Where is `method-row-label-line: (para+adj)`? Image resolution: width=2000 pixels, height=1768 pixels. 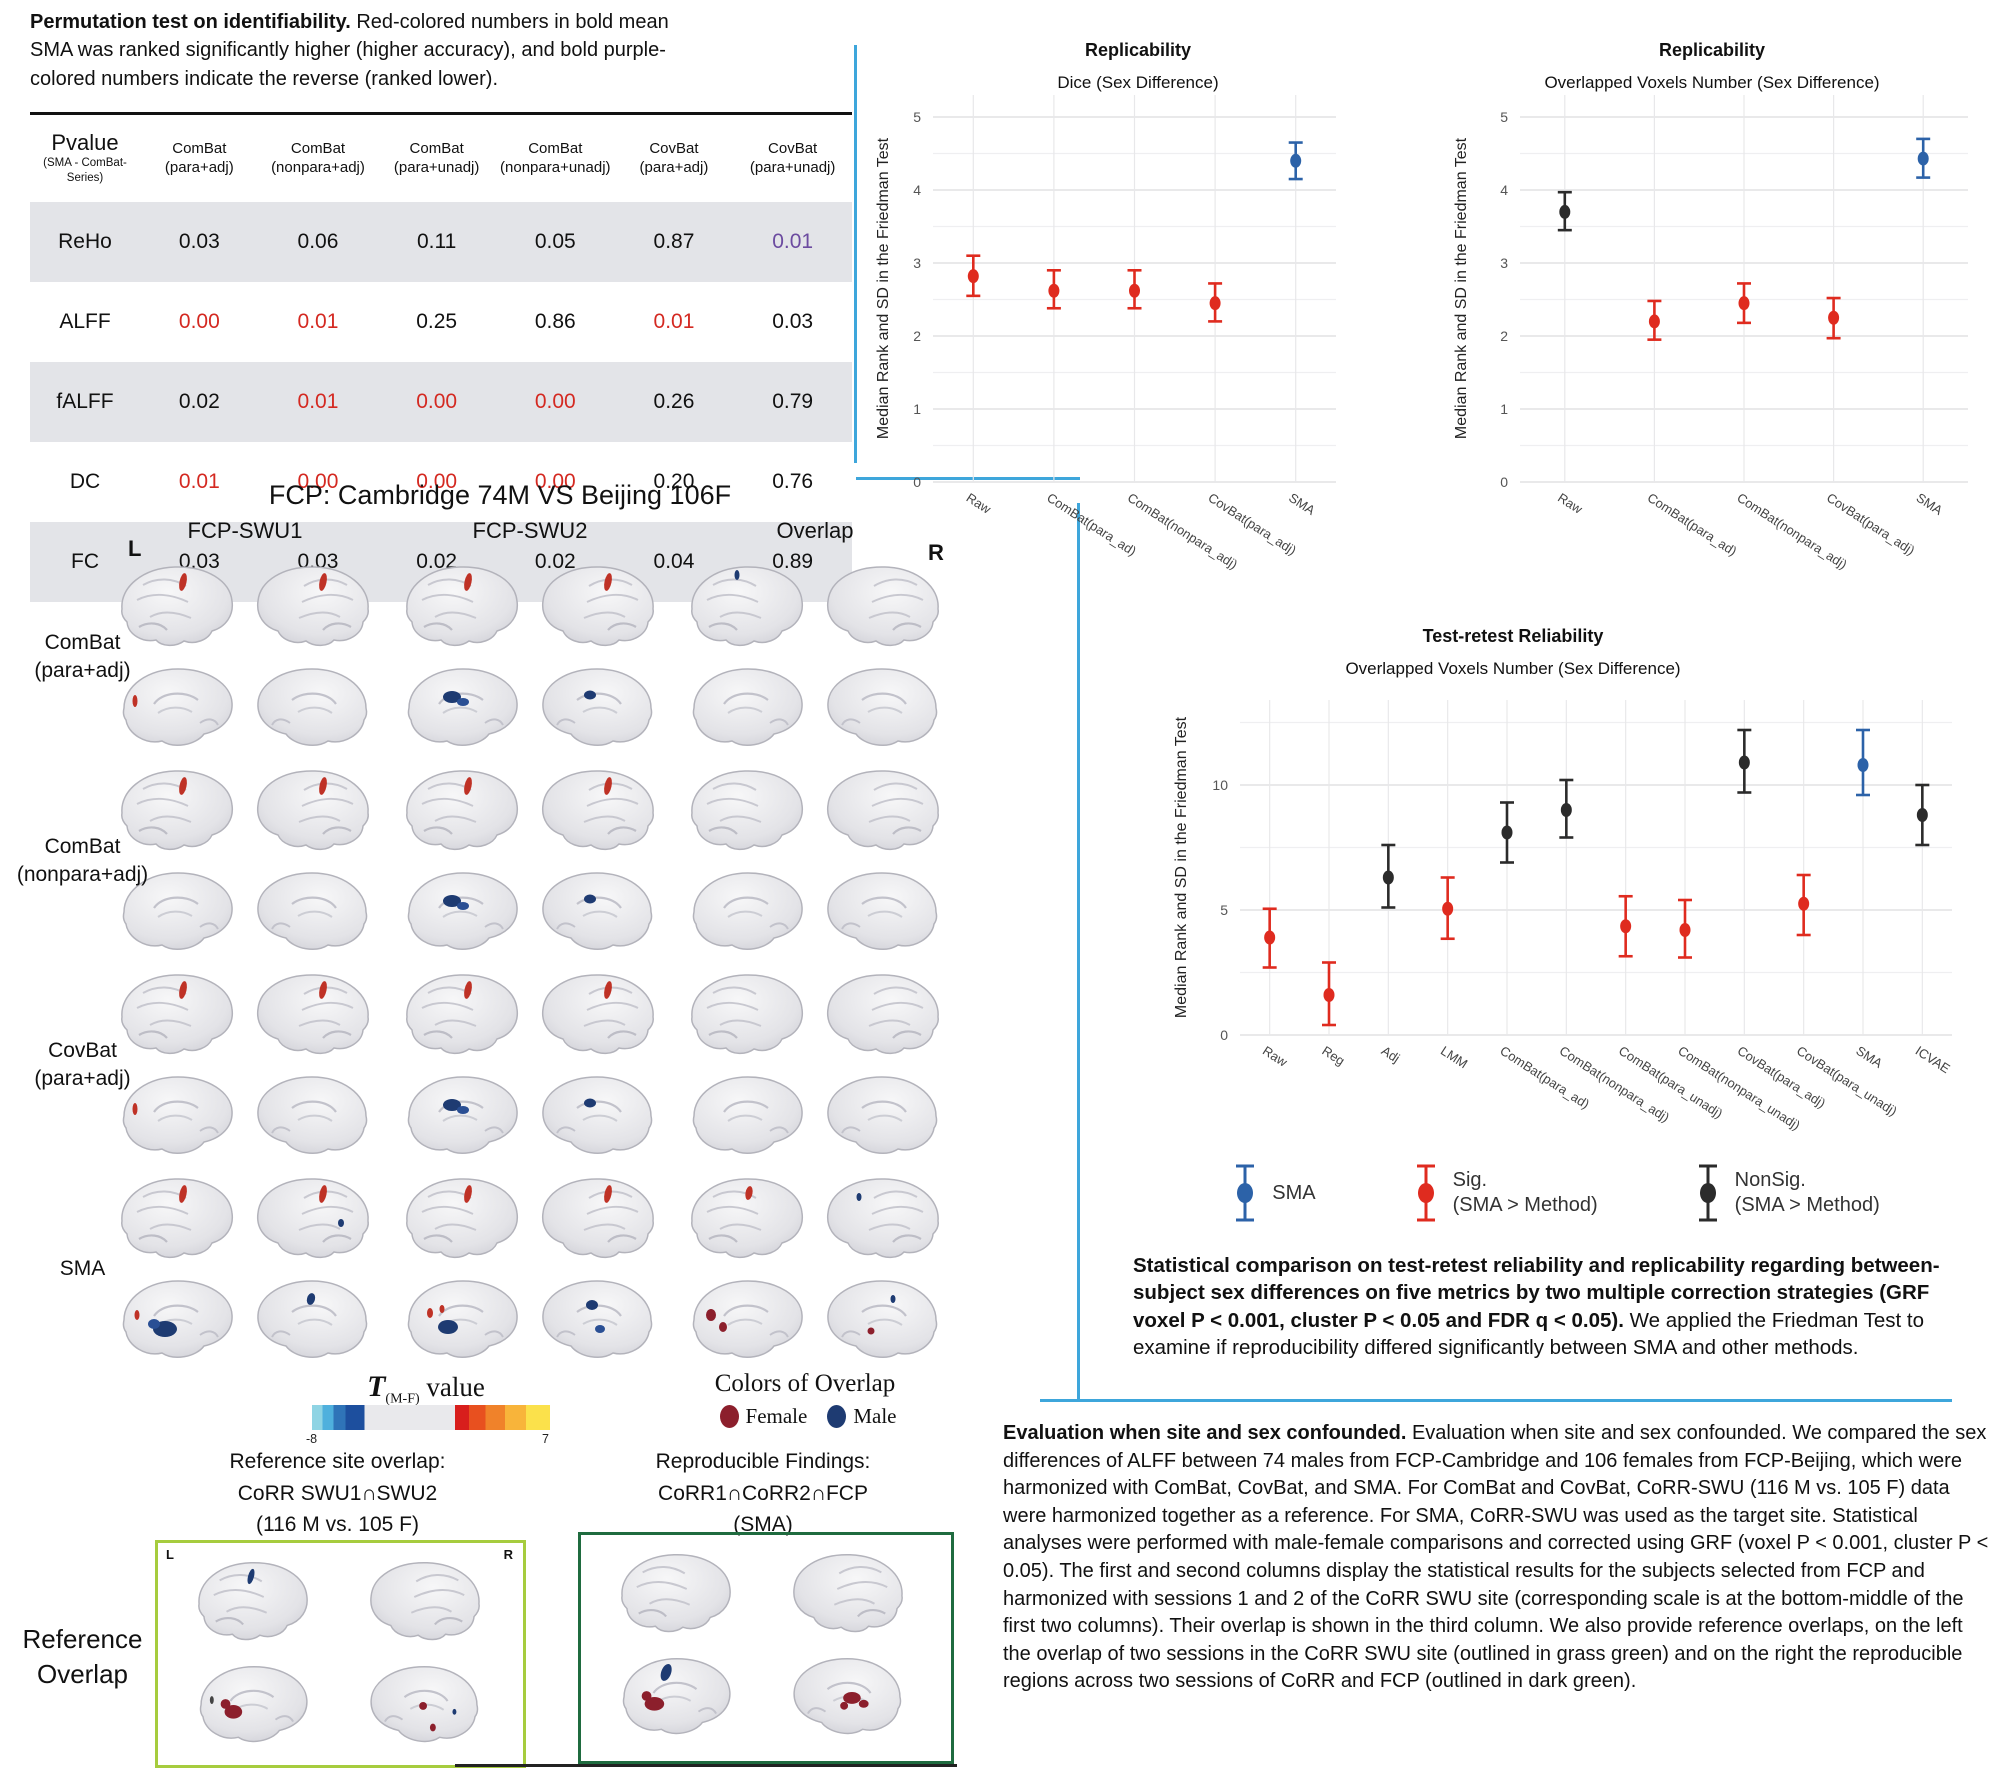 method-row-label-line: (para+adj) is located at coordinates (82, 670).